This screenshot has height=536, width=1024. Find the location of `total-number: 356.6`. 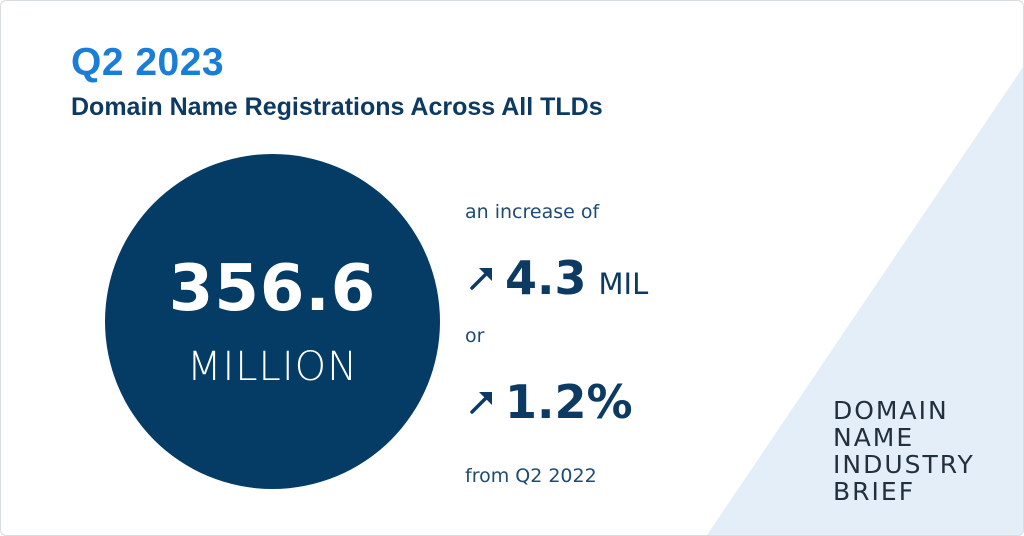

total-number: 356.6 is located at coordinates (272, 289).